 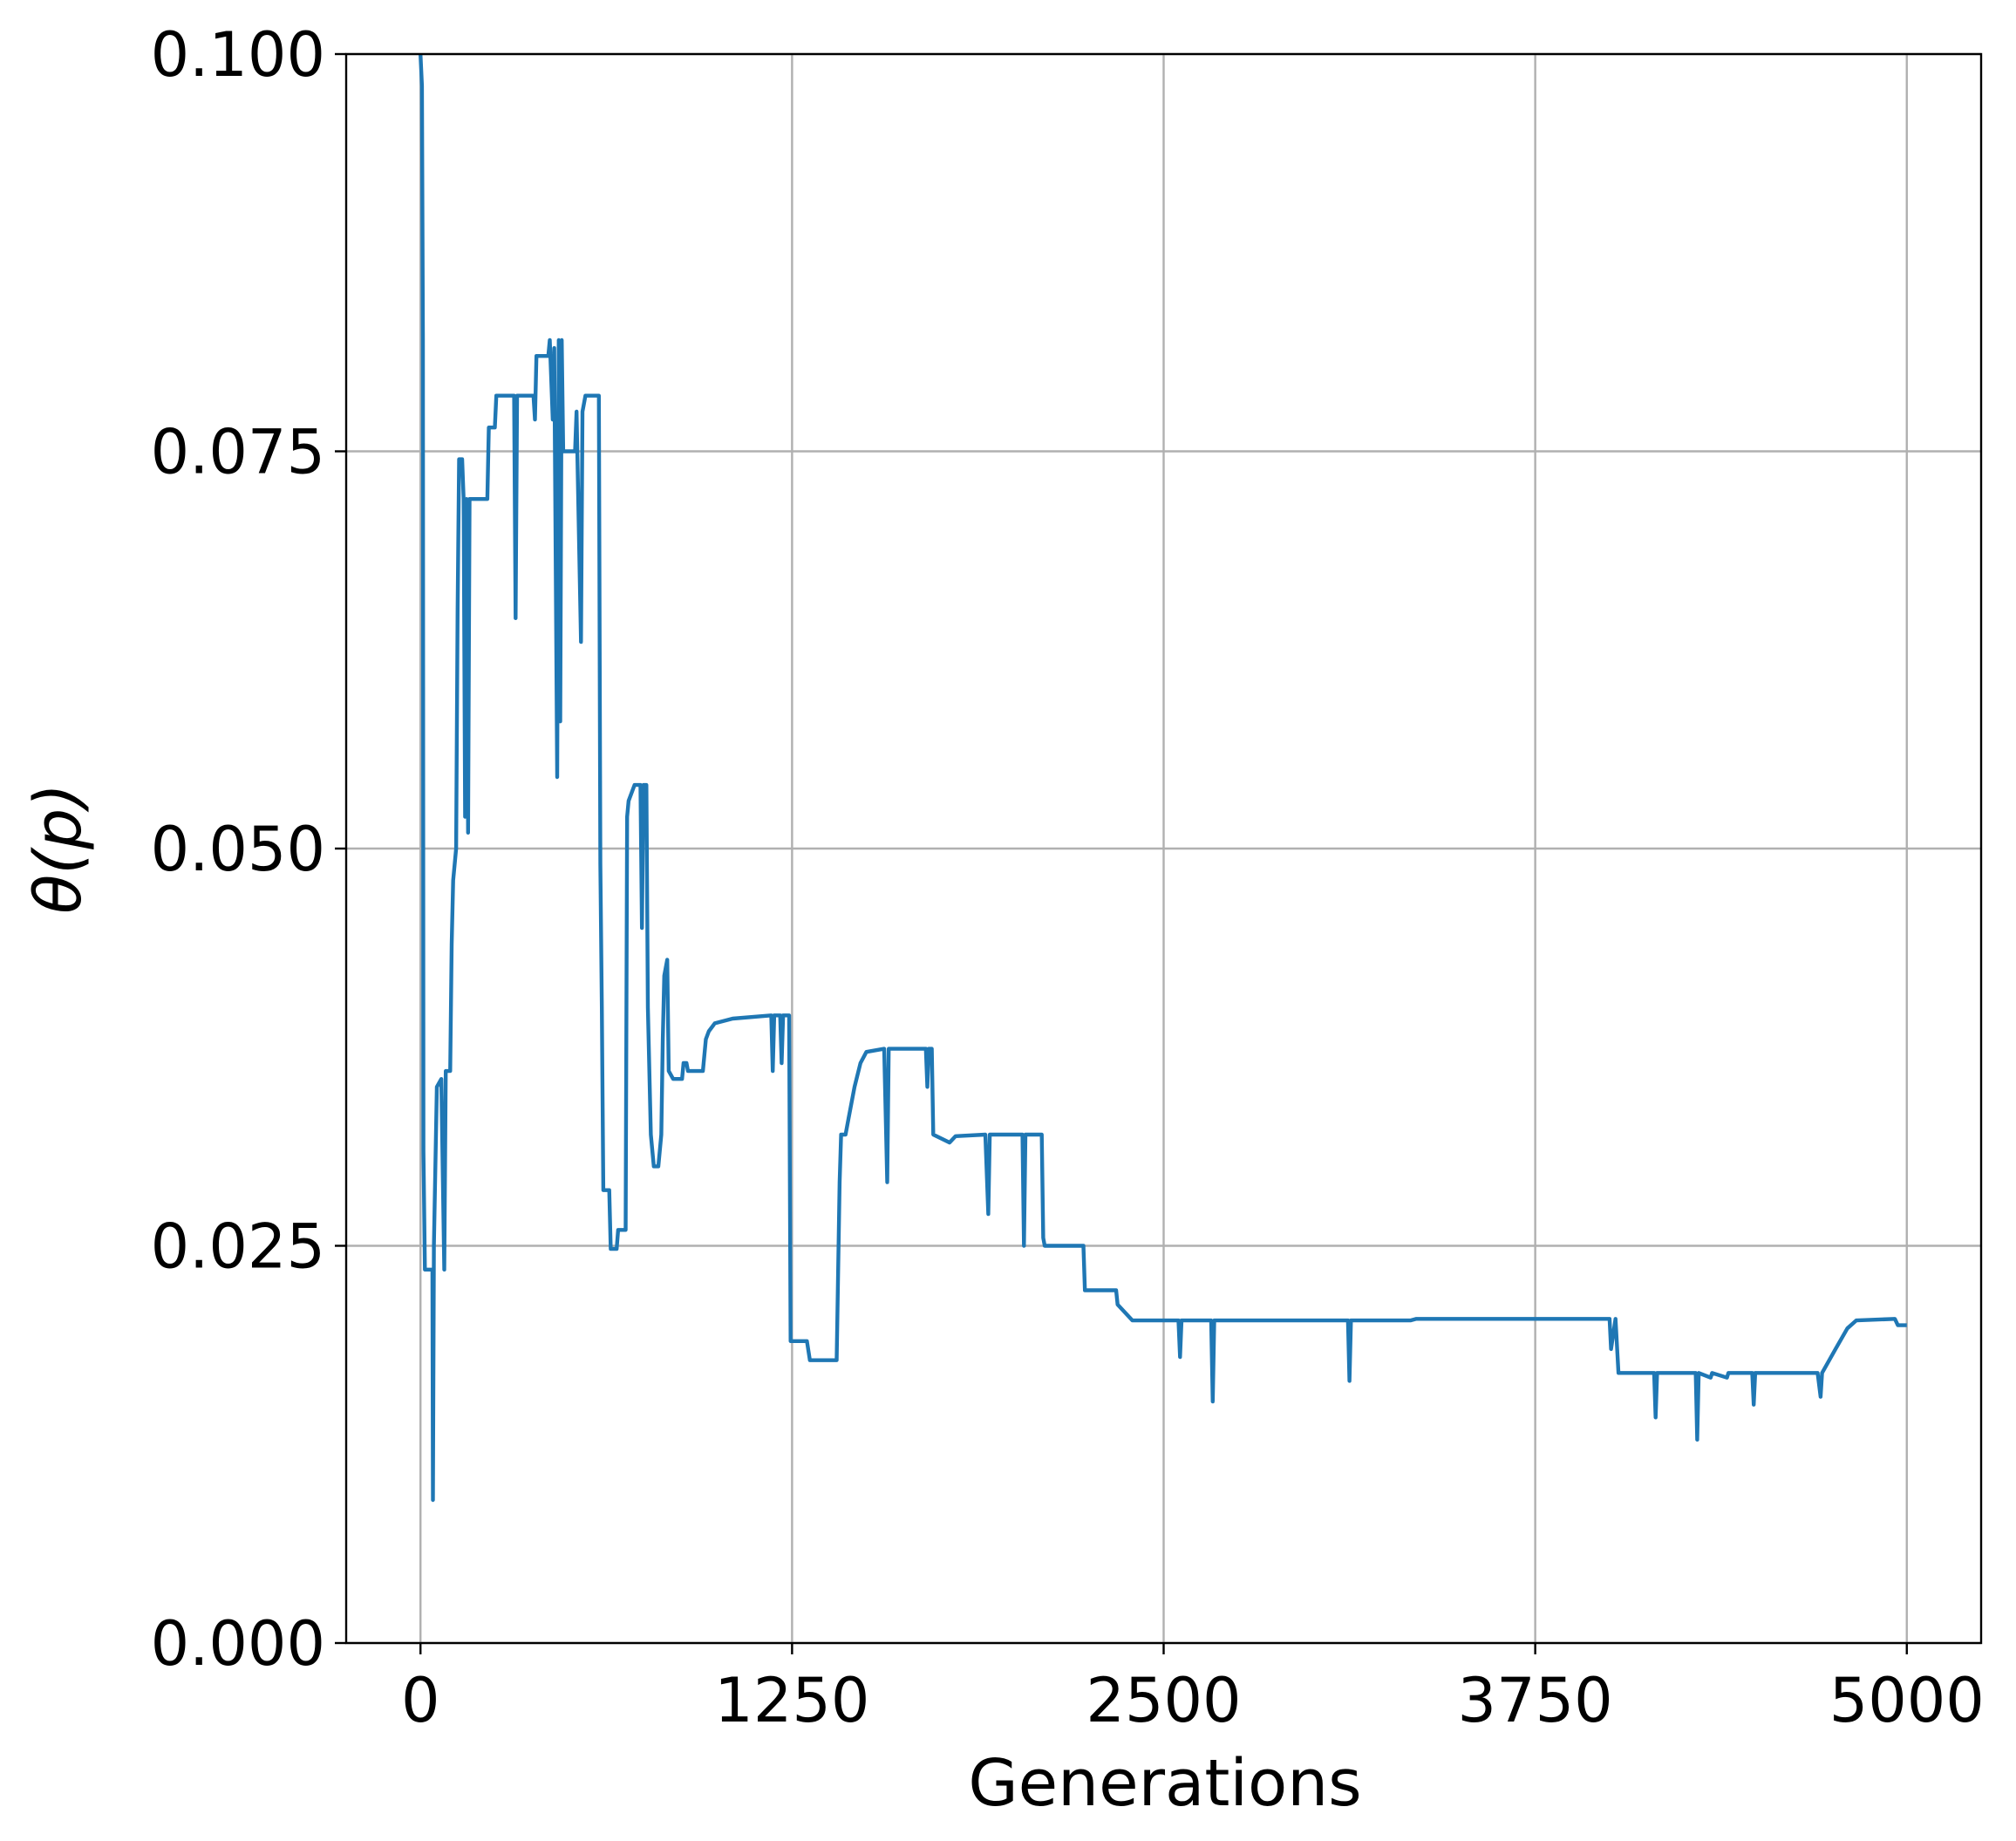 I want to click on x-axis-label: Generations, so click(x=1164, y=1783).